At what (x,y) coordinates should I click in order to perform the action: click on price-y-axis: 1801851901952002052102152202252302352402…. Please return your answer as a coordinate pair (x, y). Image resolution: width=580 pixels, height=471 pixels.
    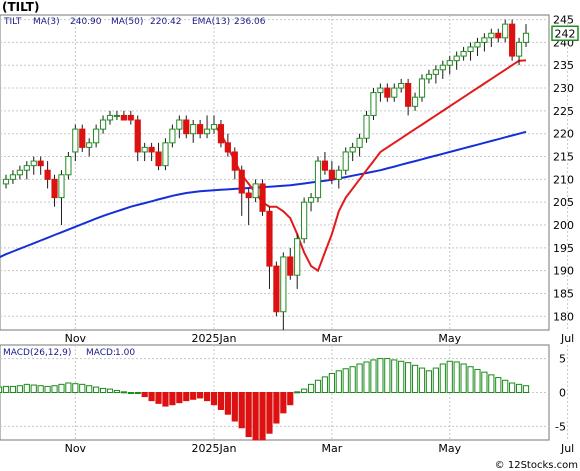
    Looking at the image, I should click on (563, 169).